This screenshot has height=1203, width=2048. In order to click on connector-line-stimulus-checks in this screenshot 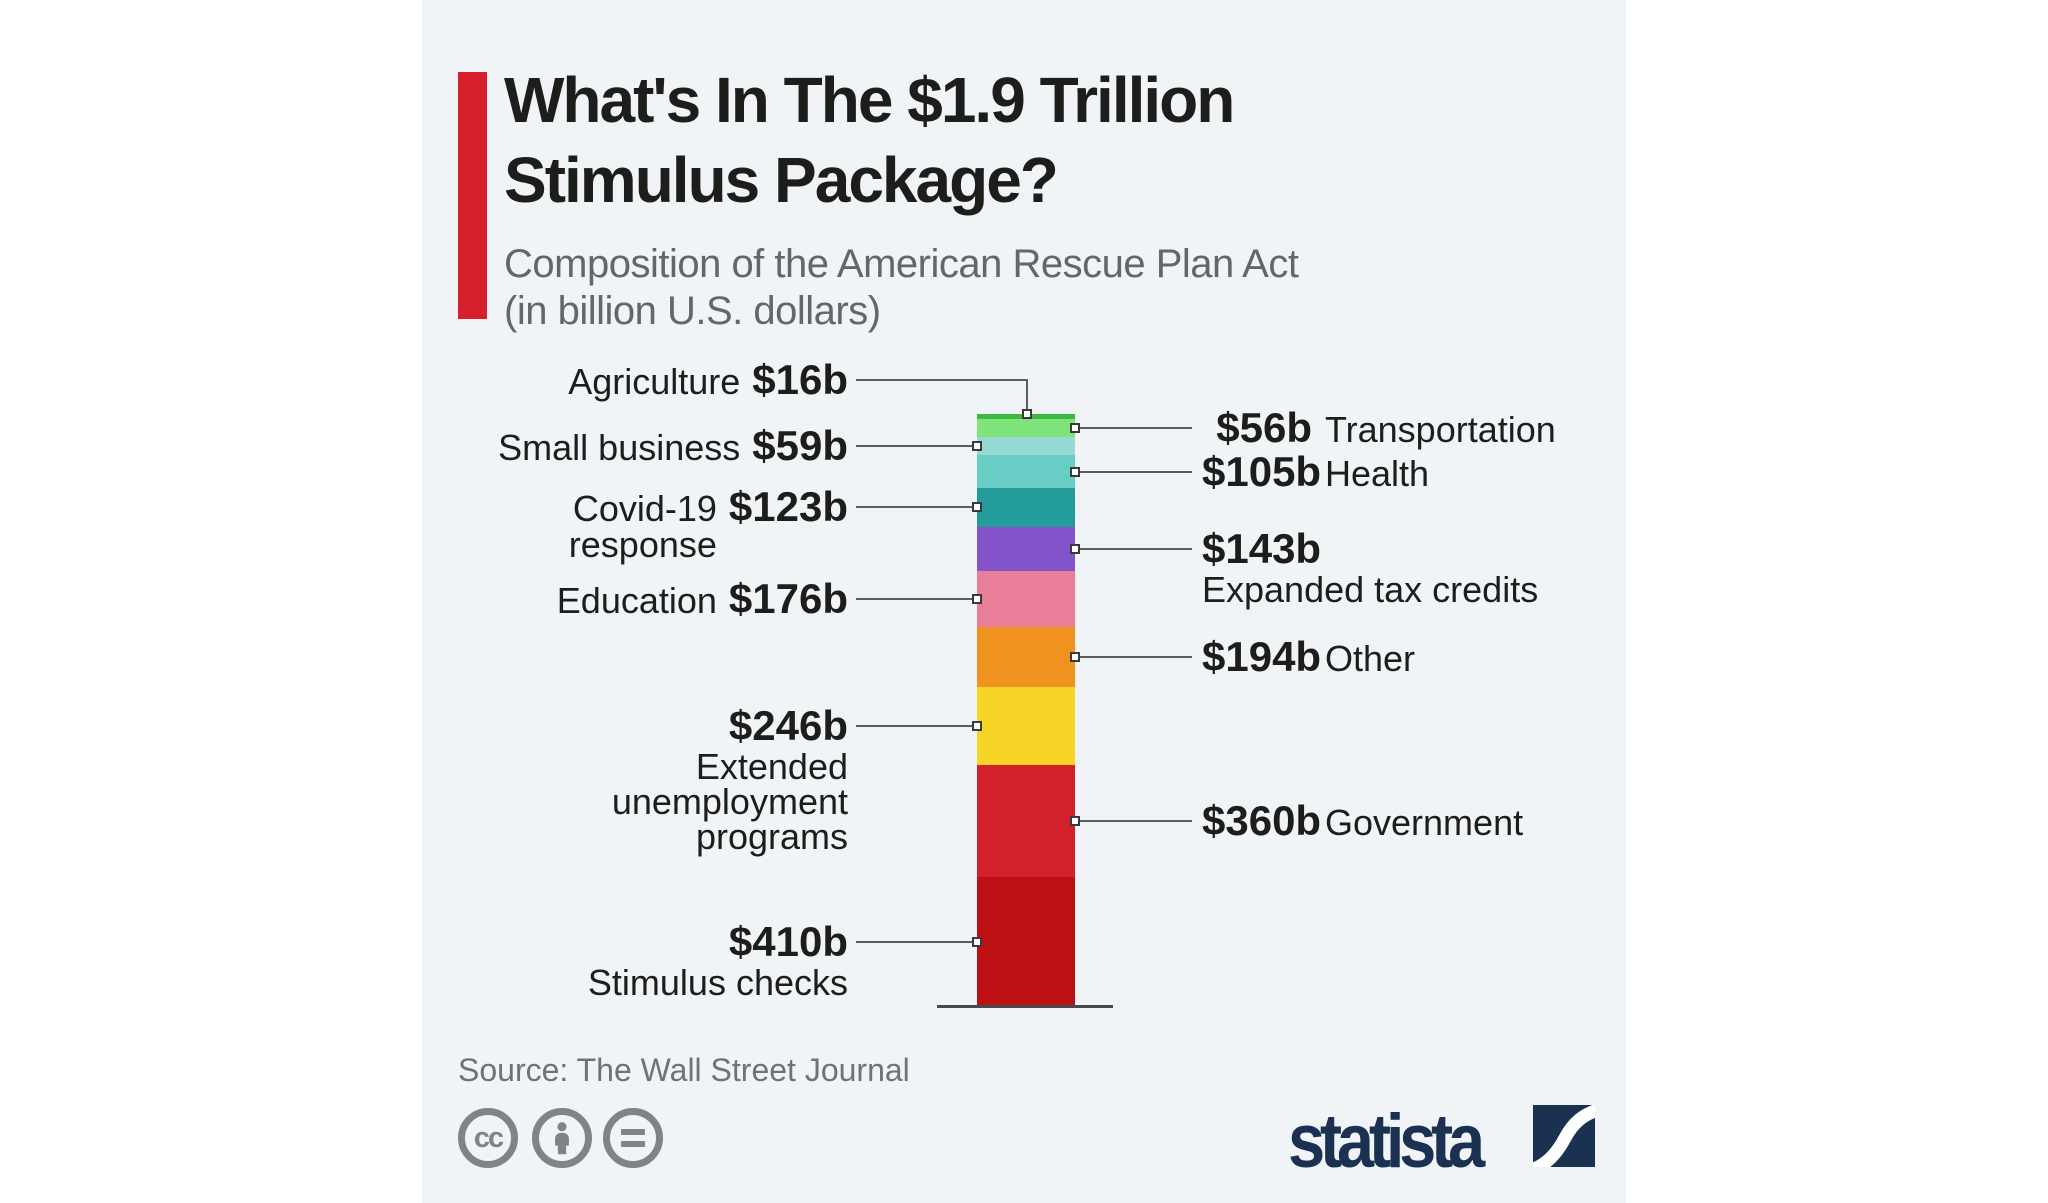, I will do `click(916, 941)`.